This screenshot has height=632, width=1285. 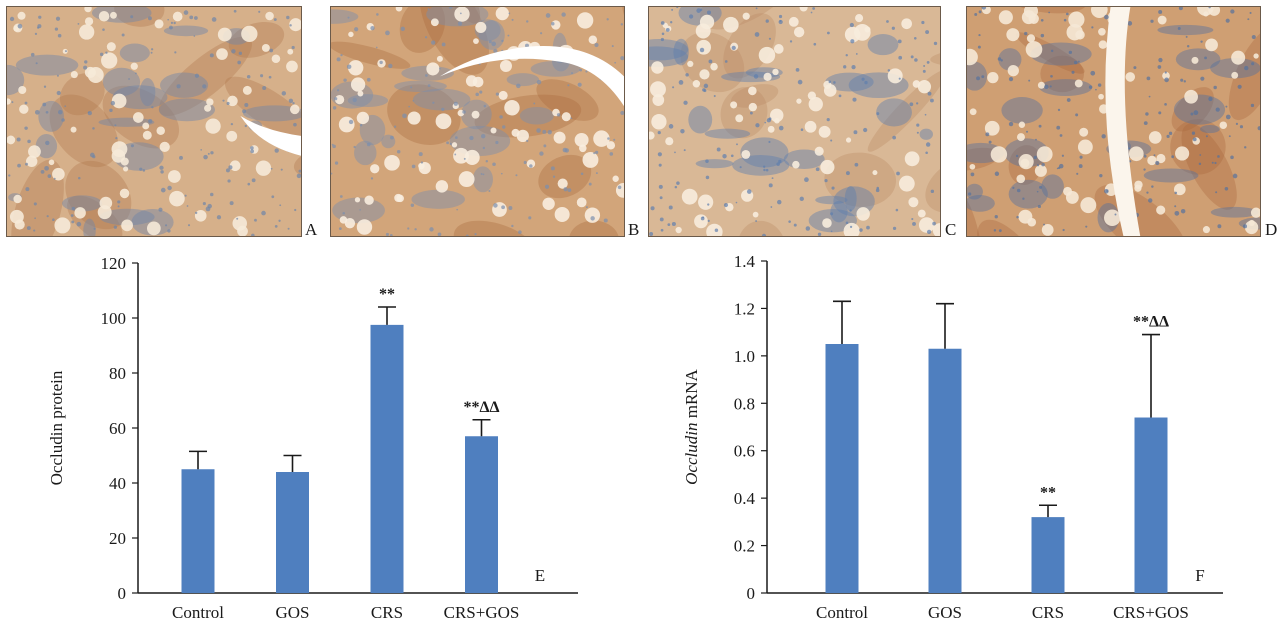 What do you see at coordinates (117, 373) in the screenshot?
I see `y-tick-label: 80` at bounding box center [117, 373].